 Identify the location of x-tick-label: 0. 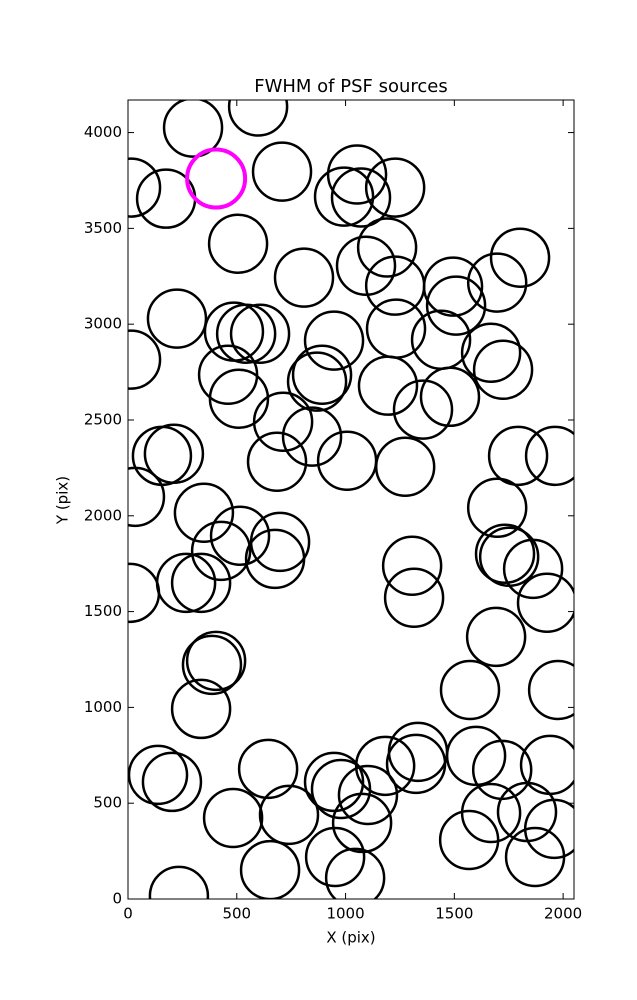
(128, 914).